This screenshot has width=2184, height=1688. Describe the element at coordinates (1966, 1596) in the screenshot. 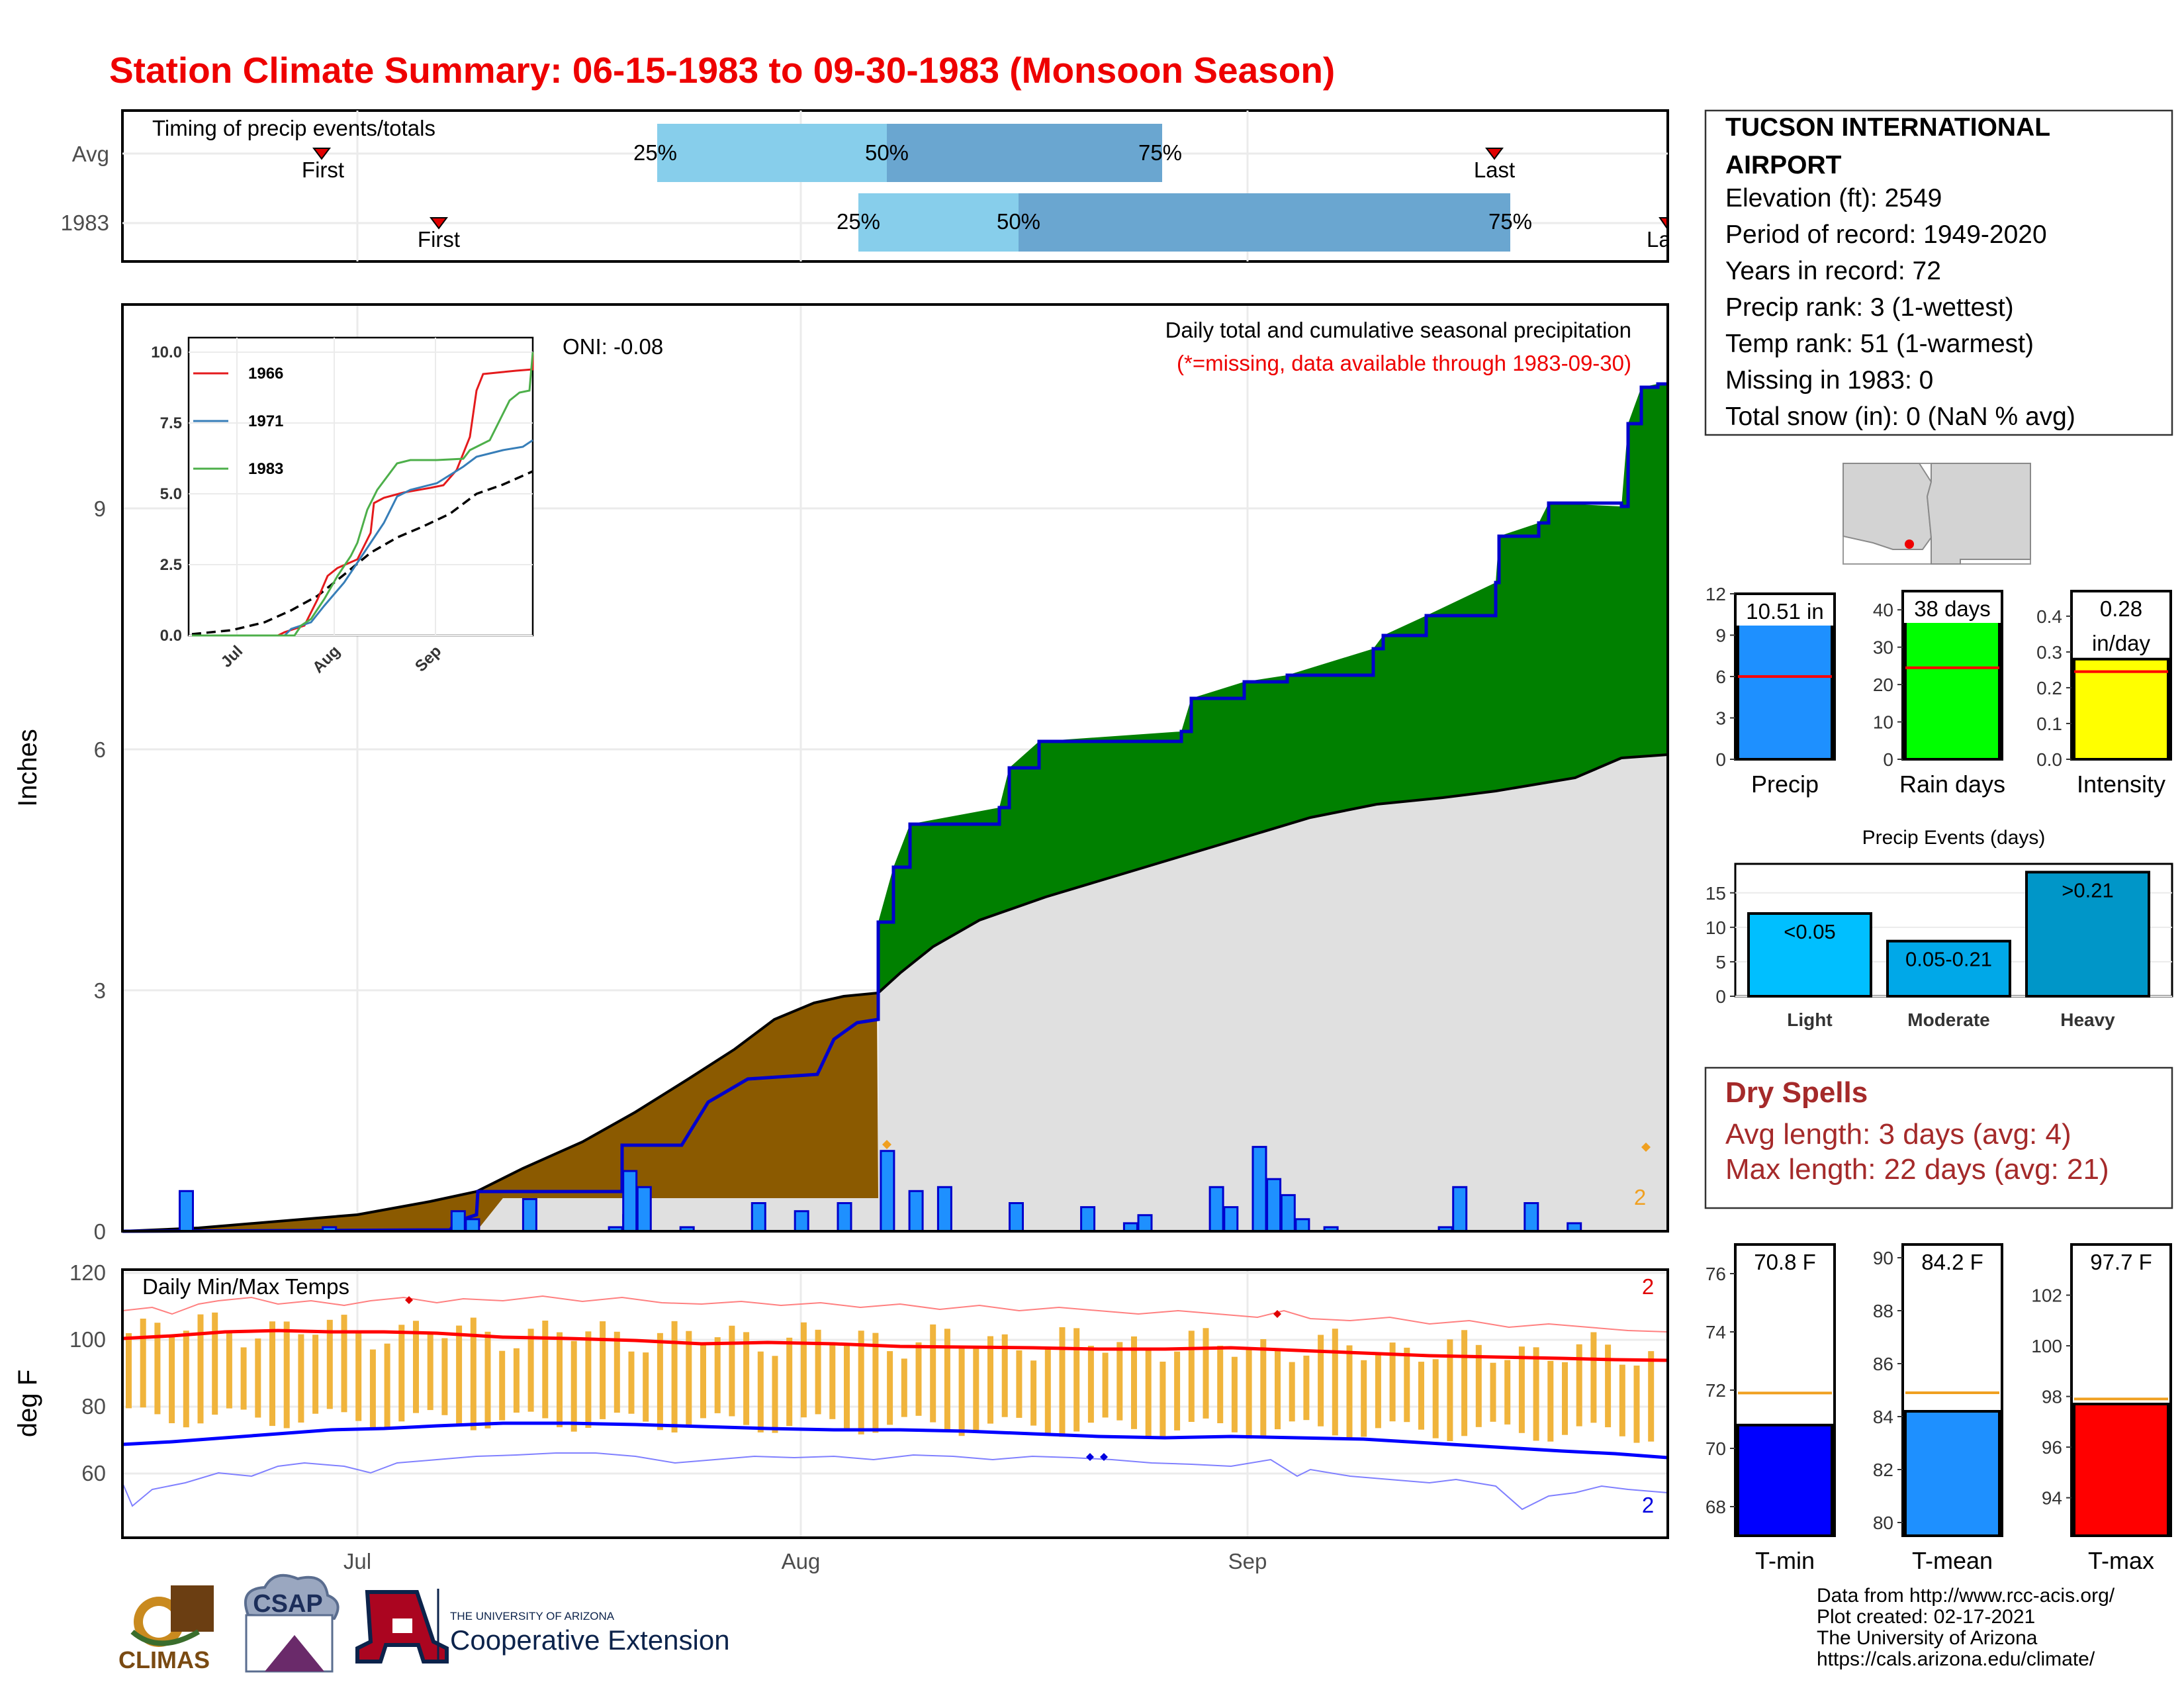

I see `footer-line1: Data from http://www.rcc-acis.org/` at that location.